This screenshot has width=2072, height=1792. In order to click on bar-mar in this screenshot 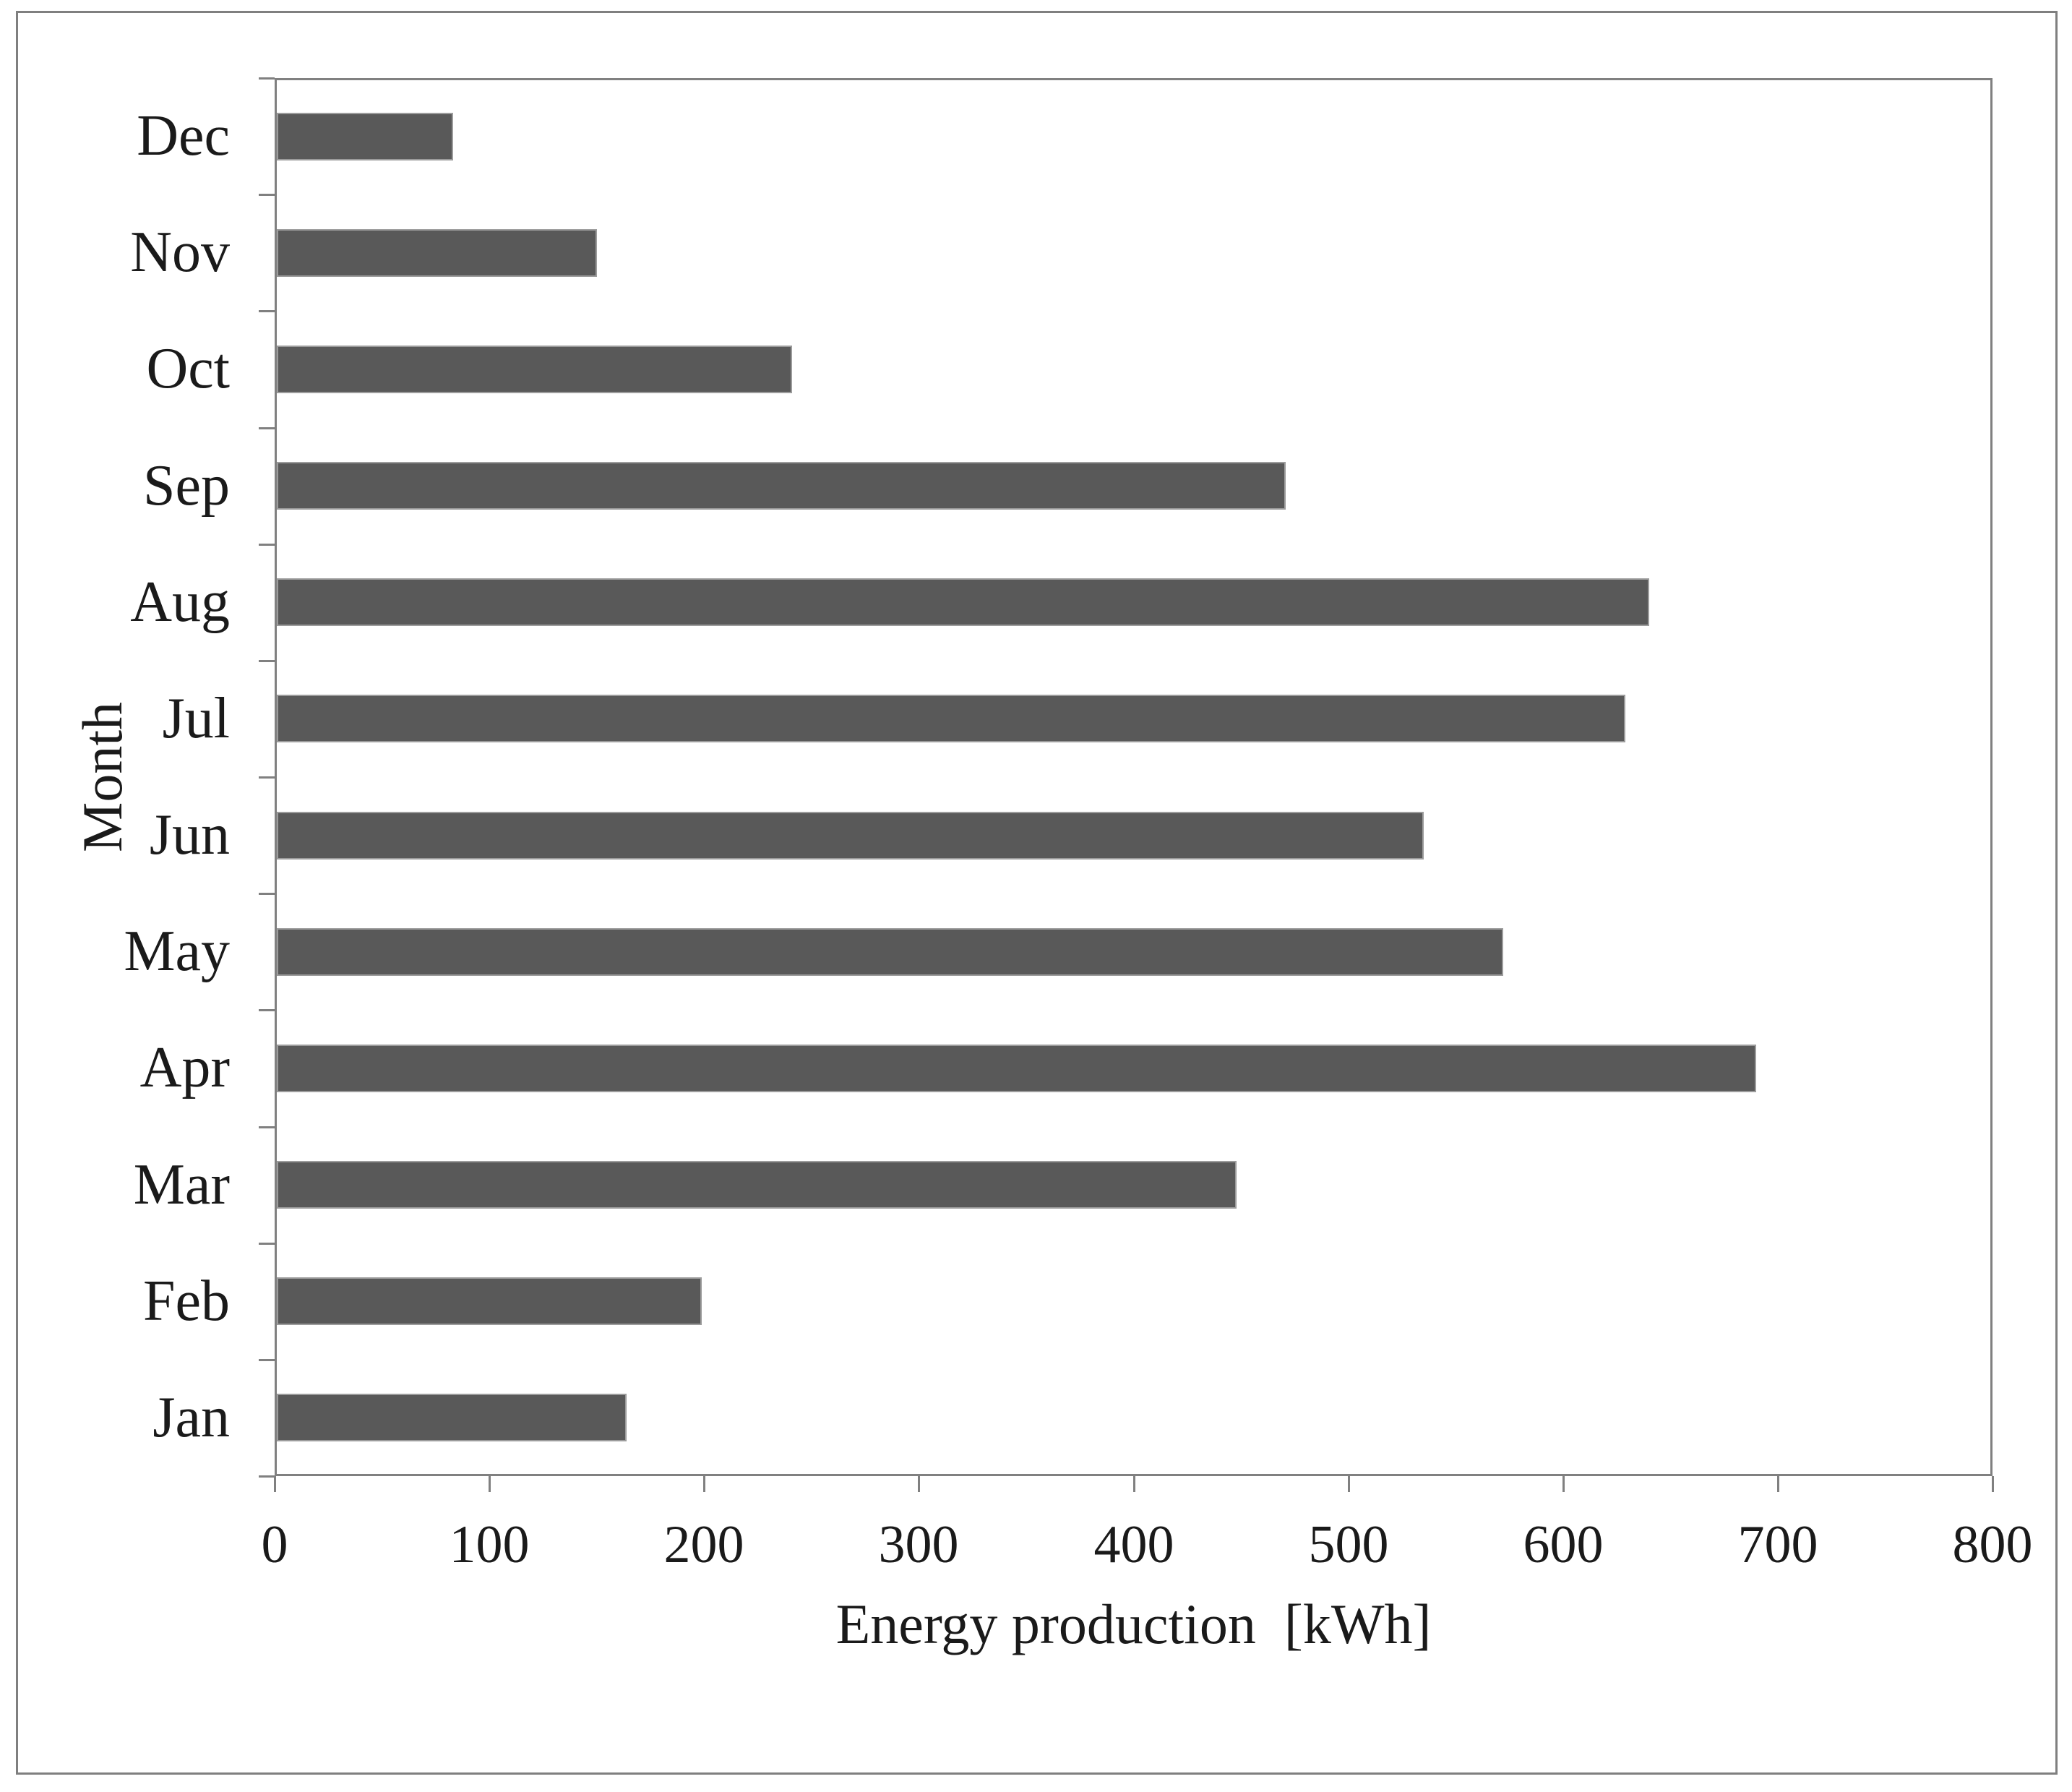, I will do `click(757, 1185)`.